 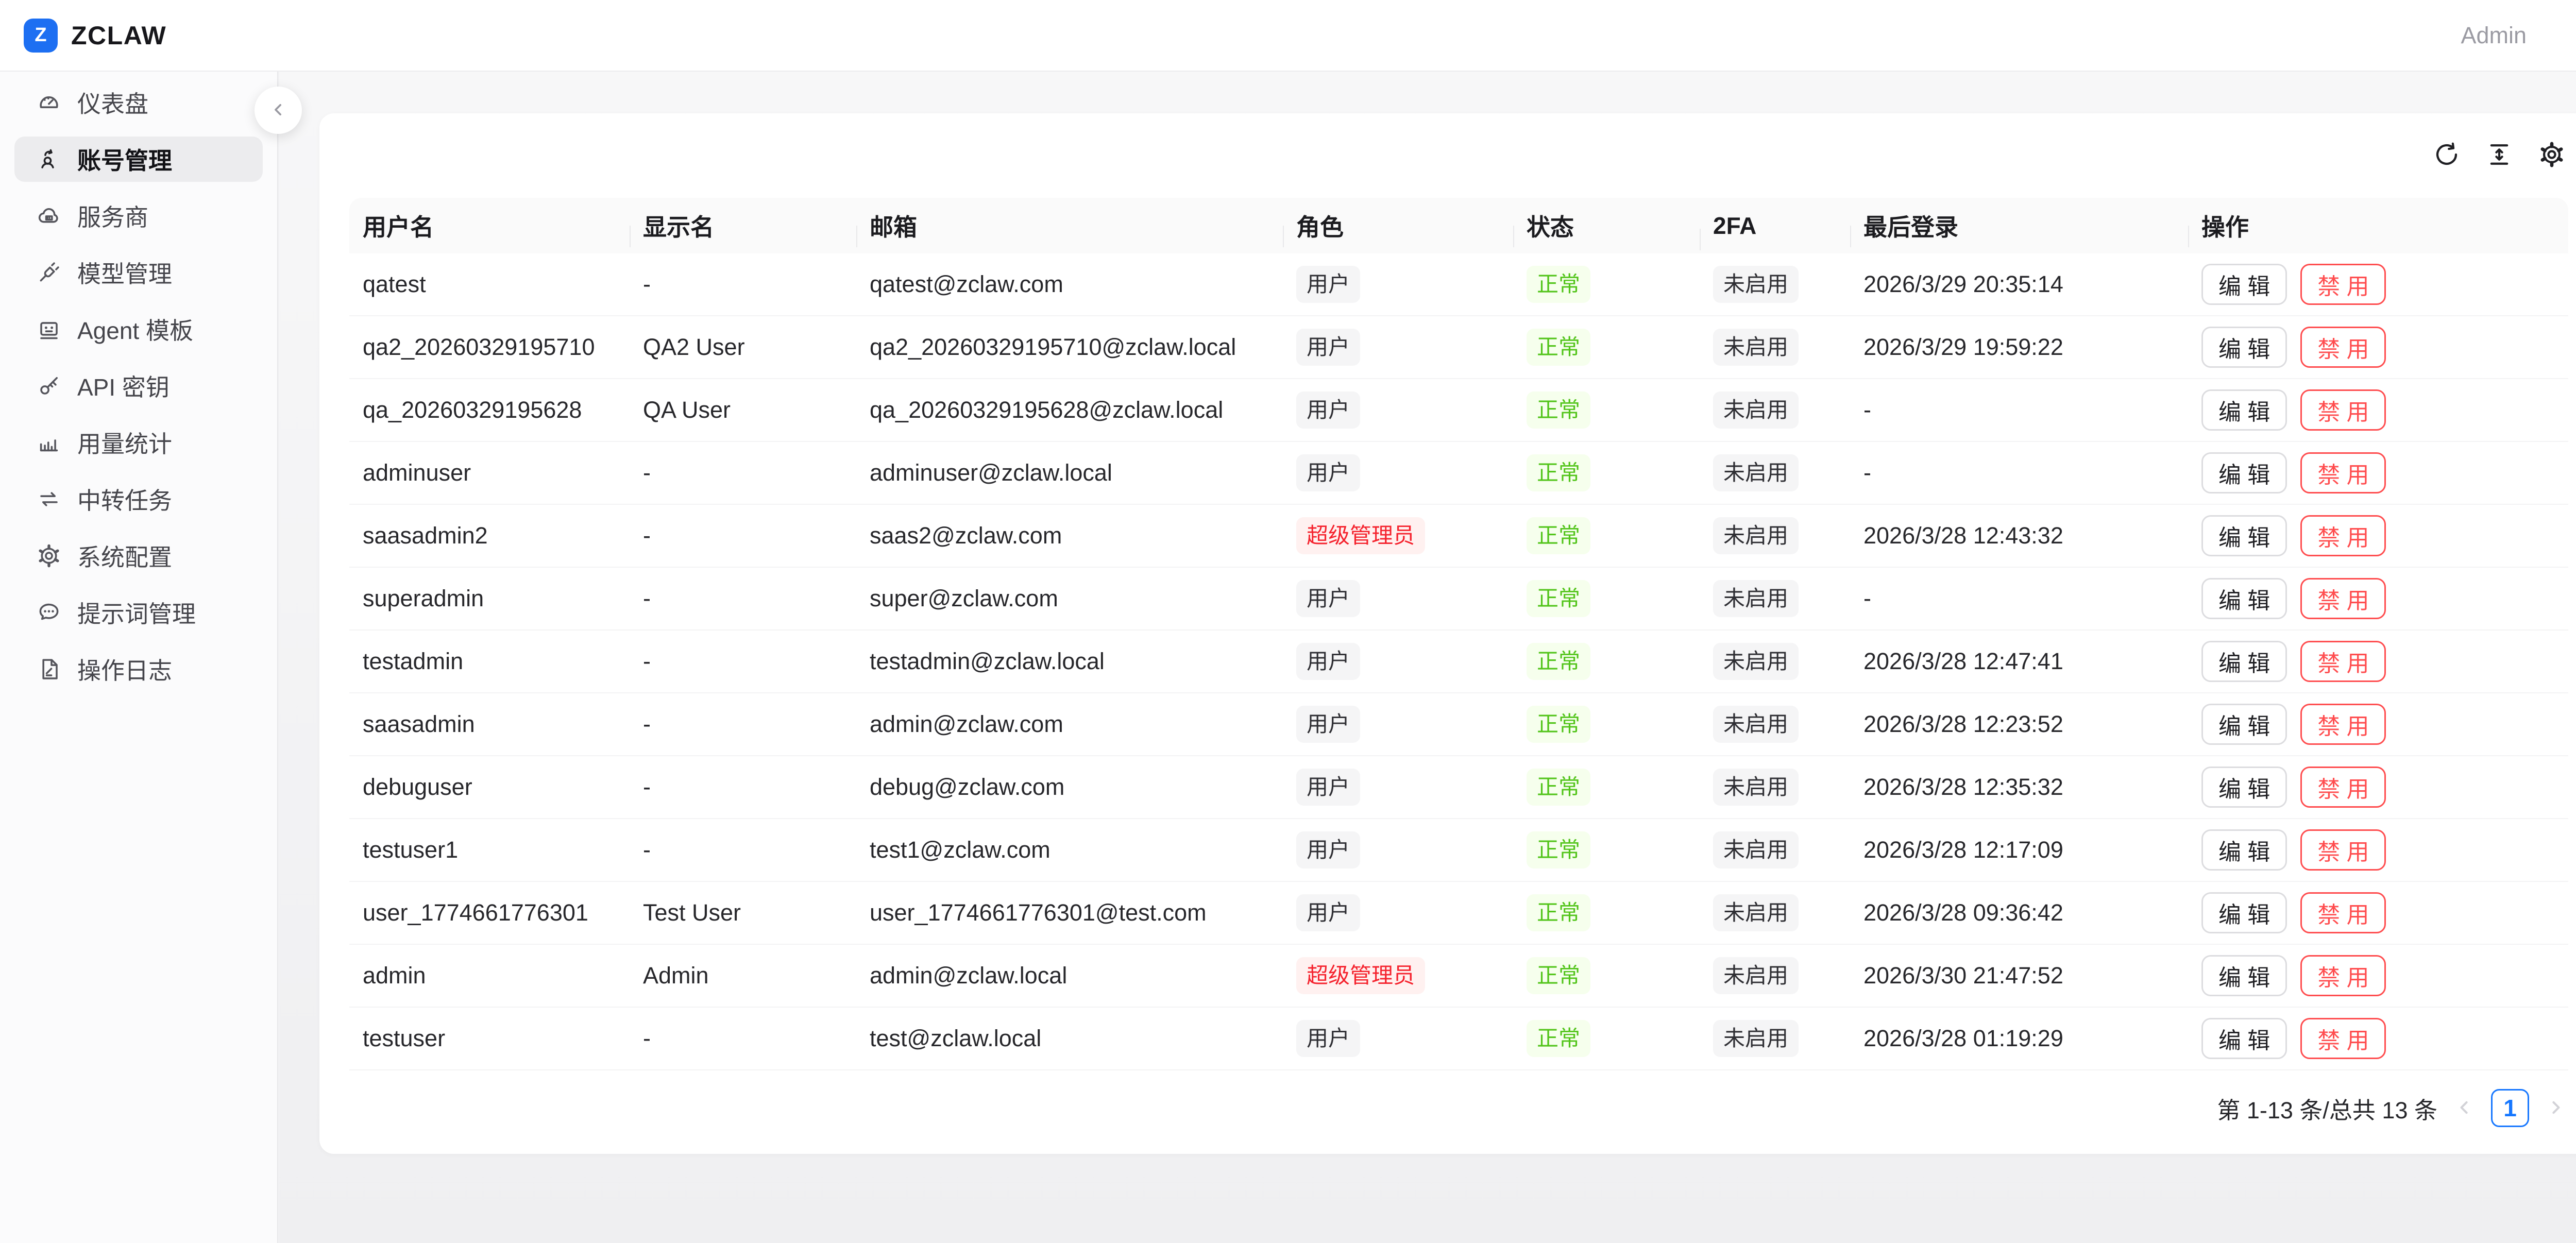 What do you see at coordinates (138, 102) in the screenshot?
I see `sidebar-item-dashboard: 仪表盘` at bounding box center [138, 102].